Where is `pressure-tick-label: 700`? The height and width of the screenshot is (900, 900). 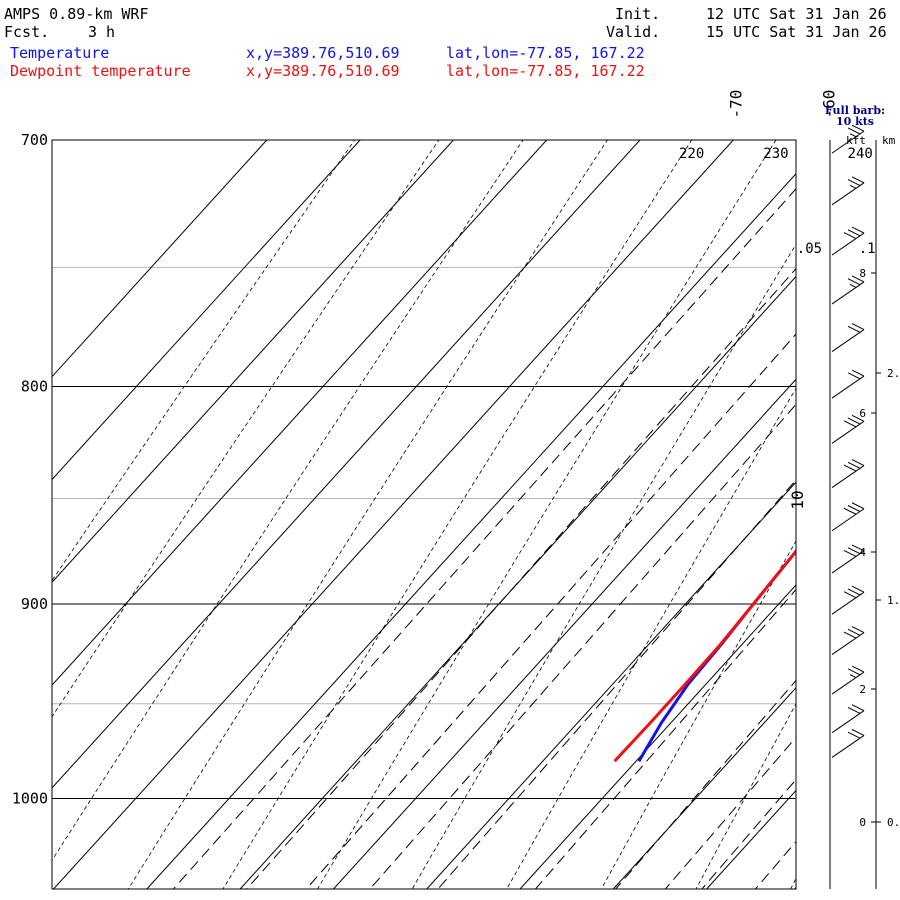
pressure-tick-label: 700 is located at coordinates (34, 140).